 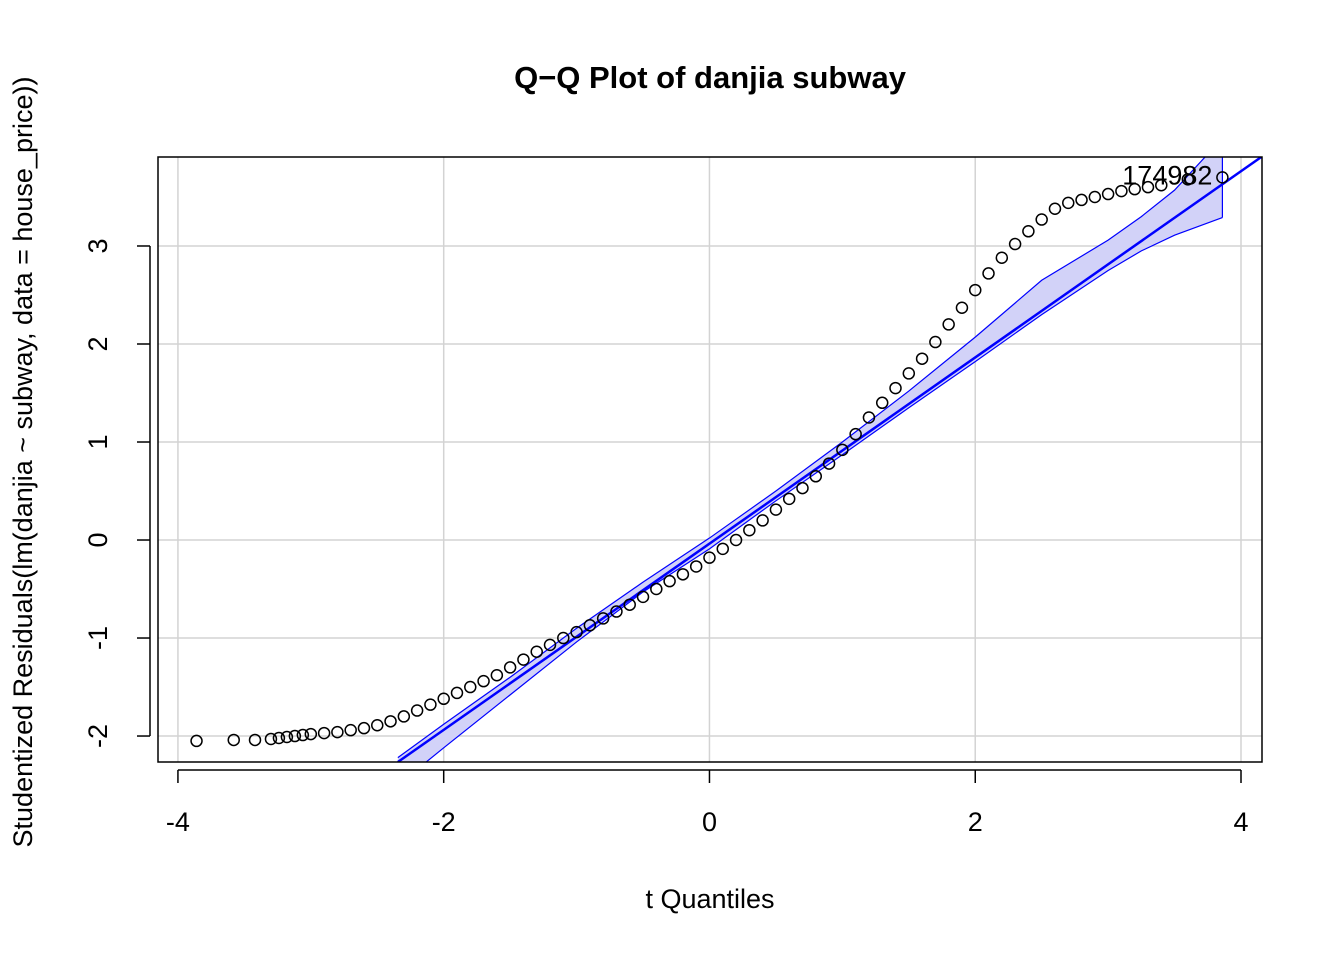 I want to click on y-tick-label: 0, so click(x=98, y=539).